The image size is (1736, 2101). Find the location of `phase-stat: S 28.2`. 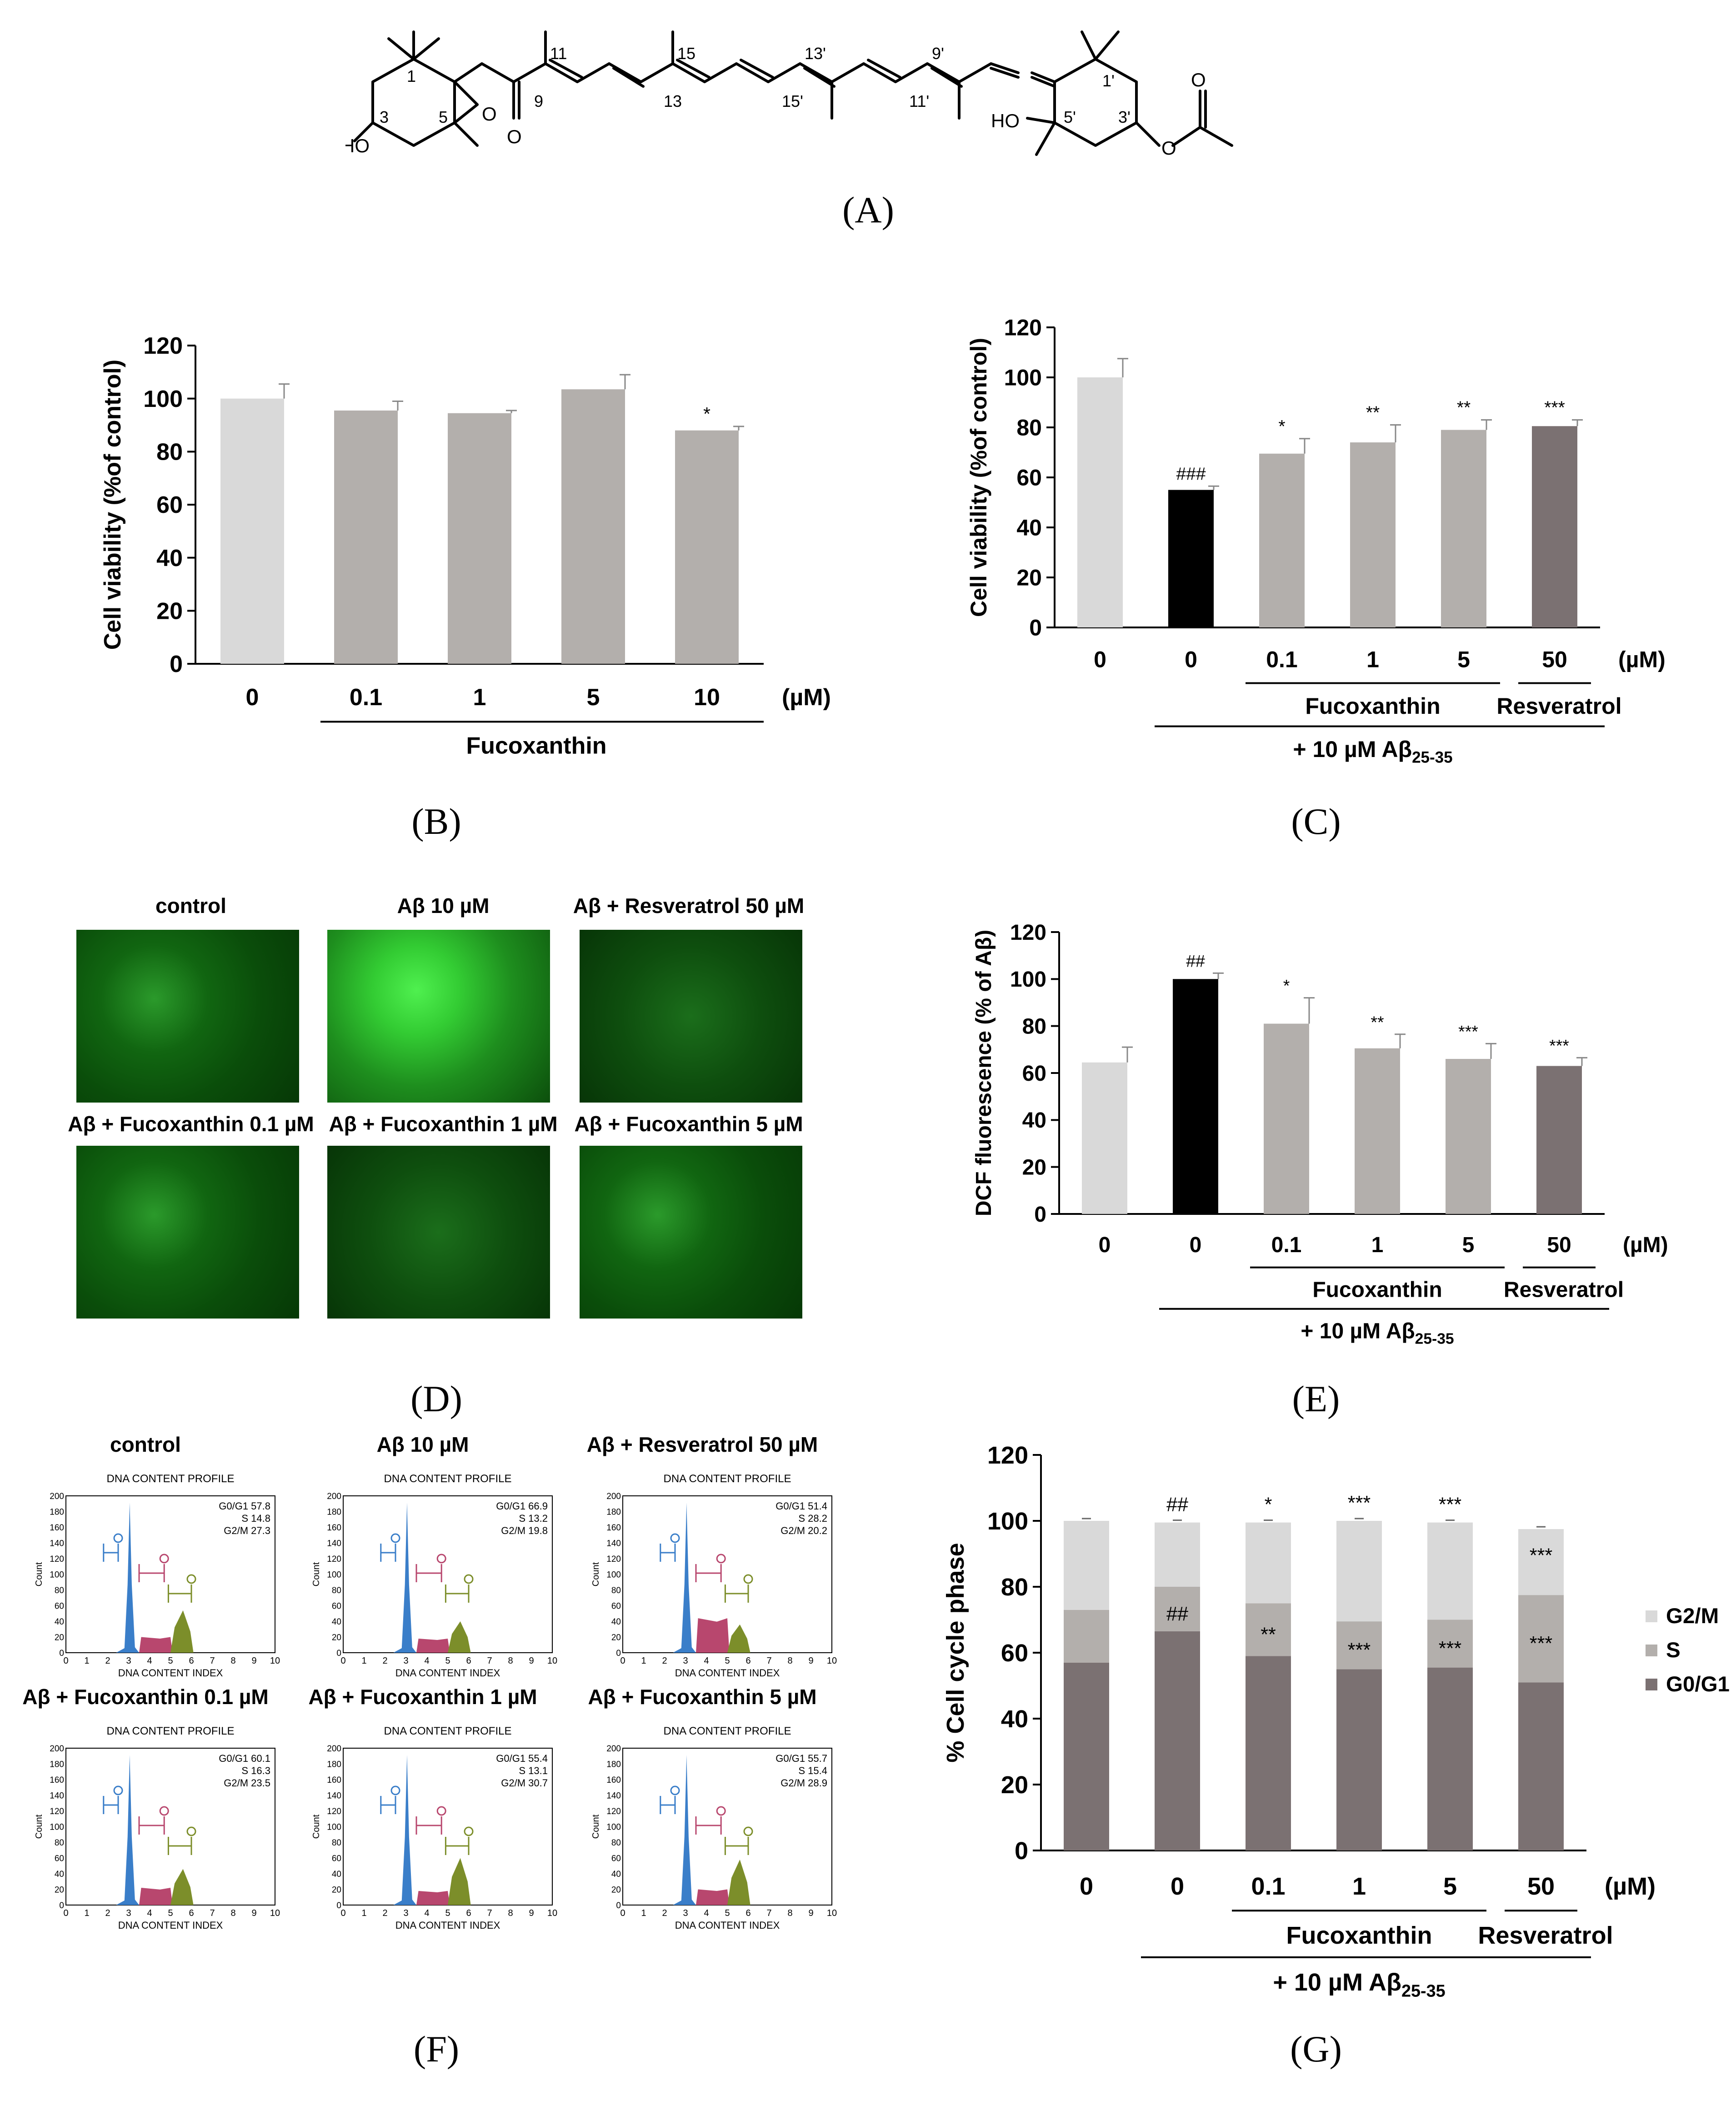

phase-stat: S 28.2 is located at coordinates (812, 1518).